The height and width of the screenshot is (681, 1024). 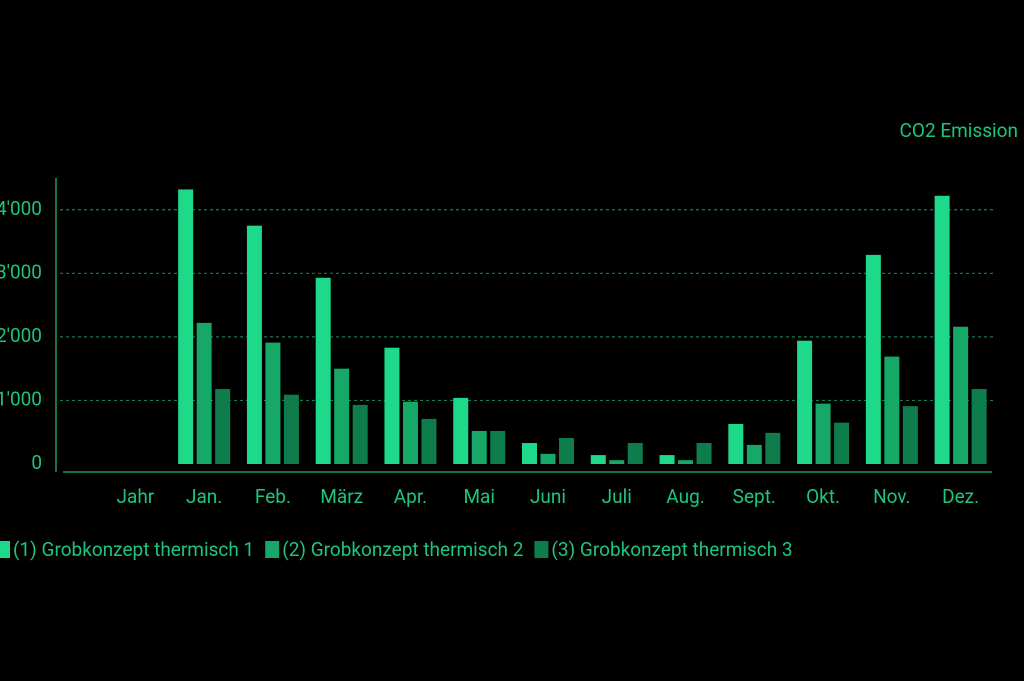 I want to click on y-tick-label: 0, so click(x=36, y=462).